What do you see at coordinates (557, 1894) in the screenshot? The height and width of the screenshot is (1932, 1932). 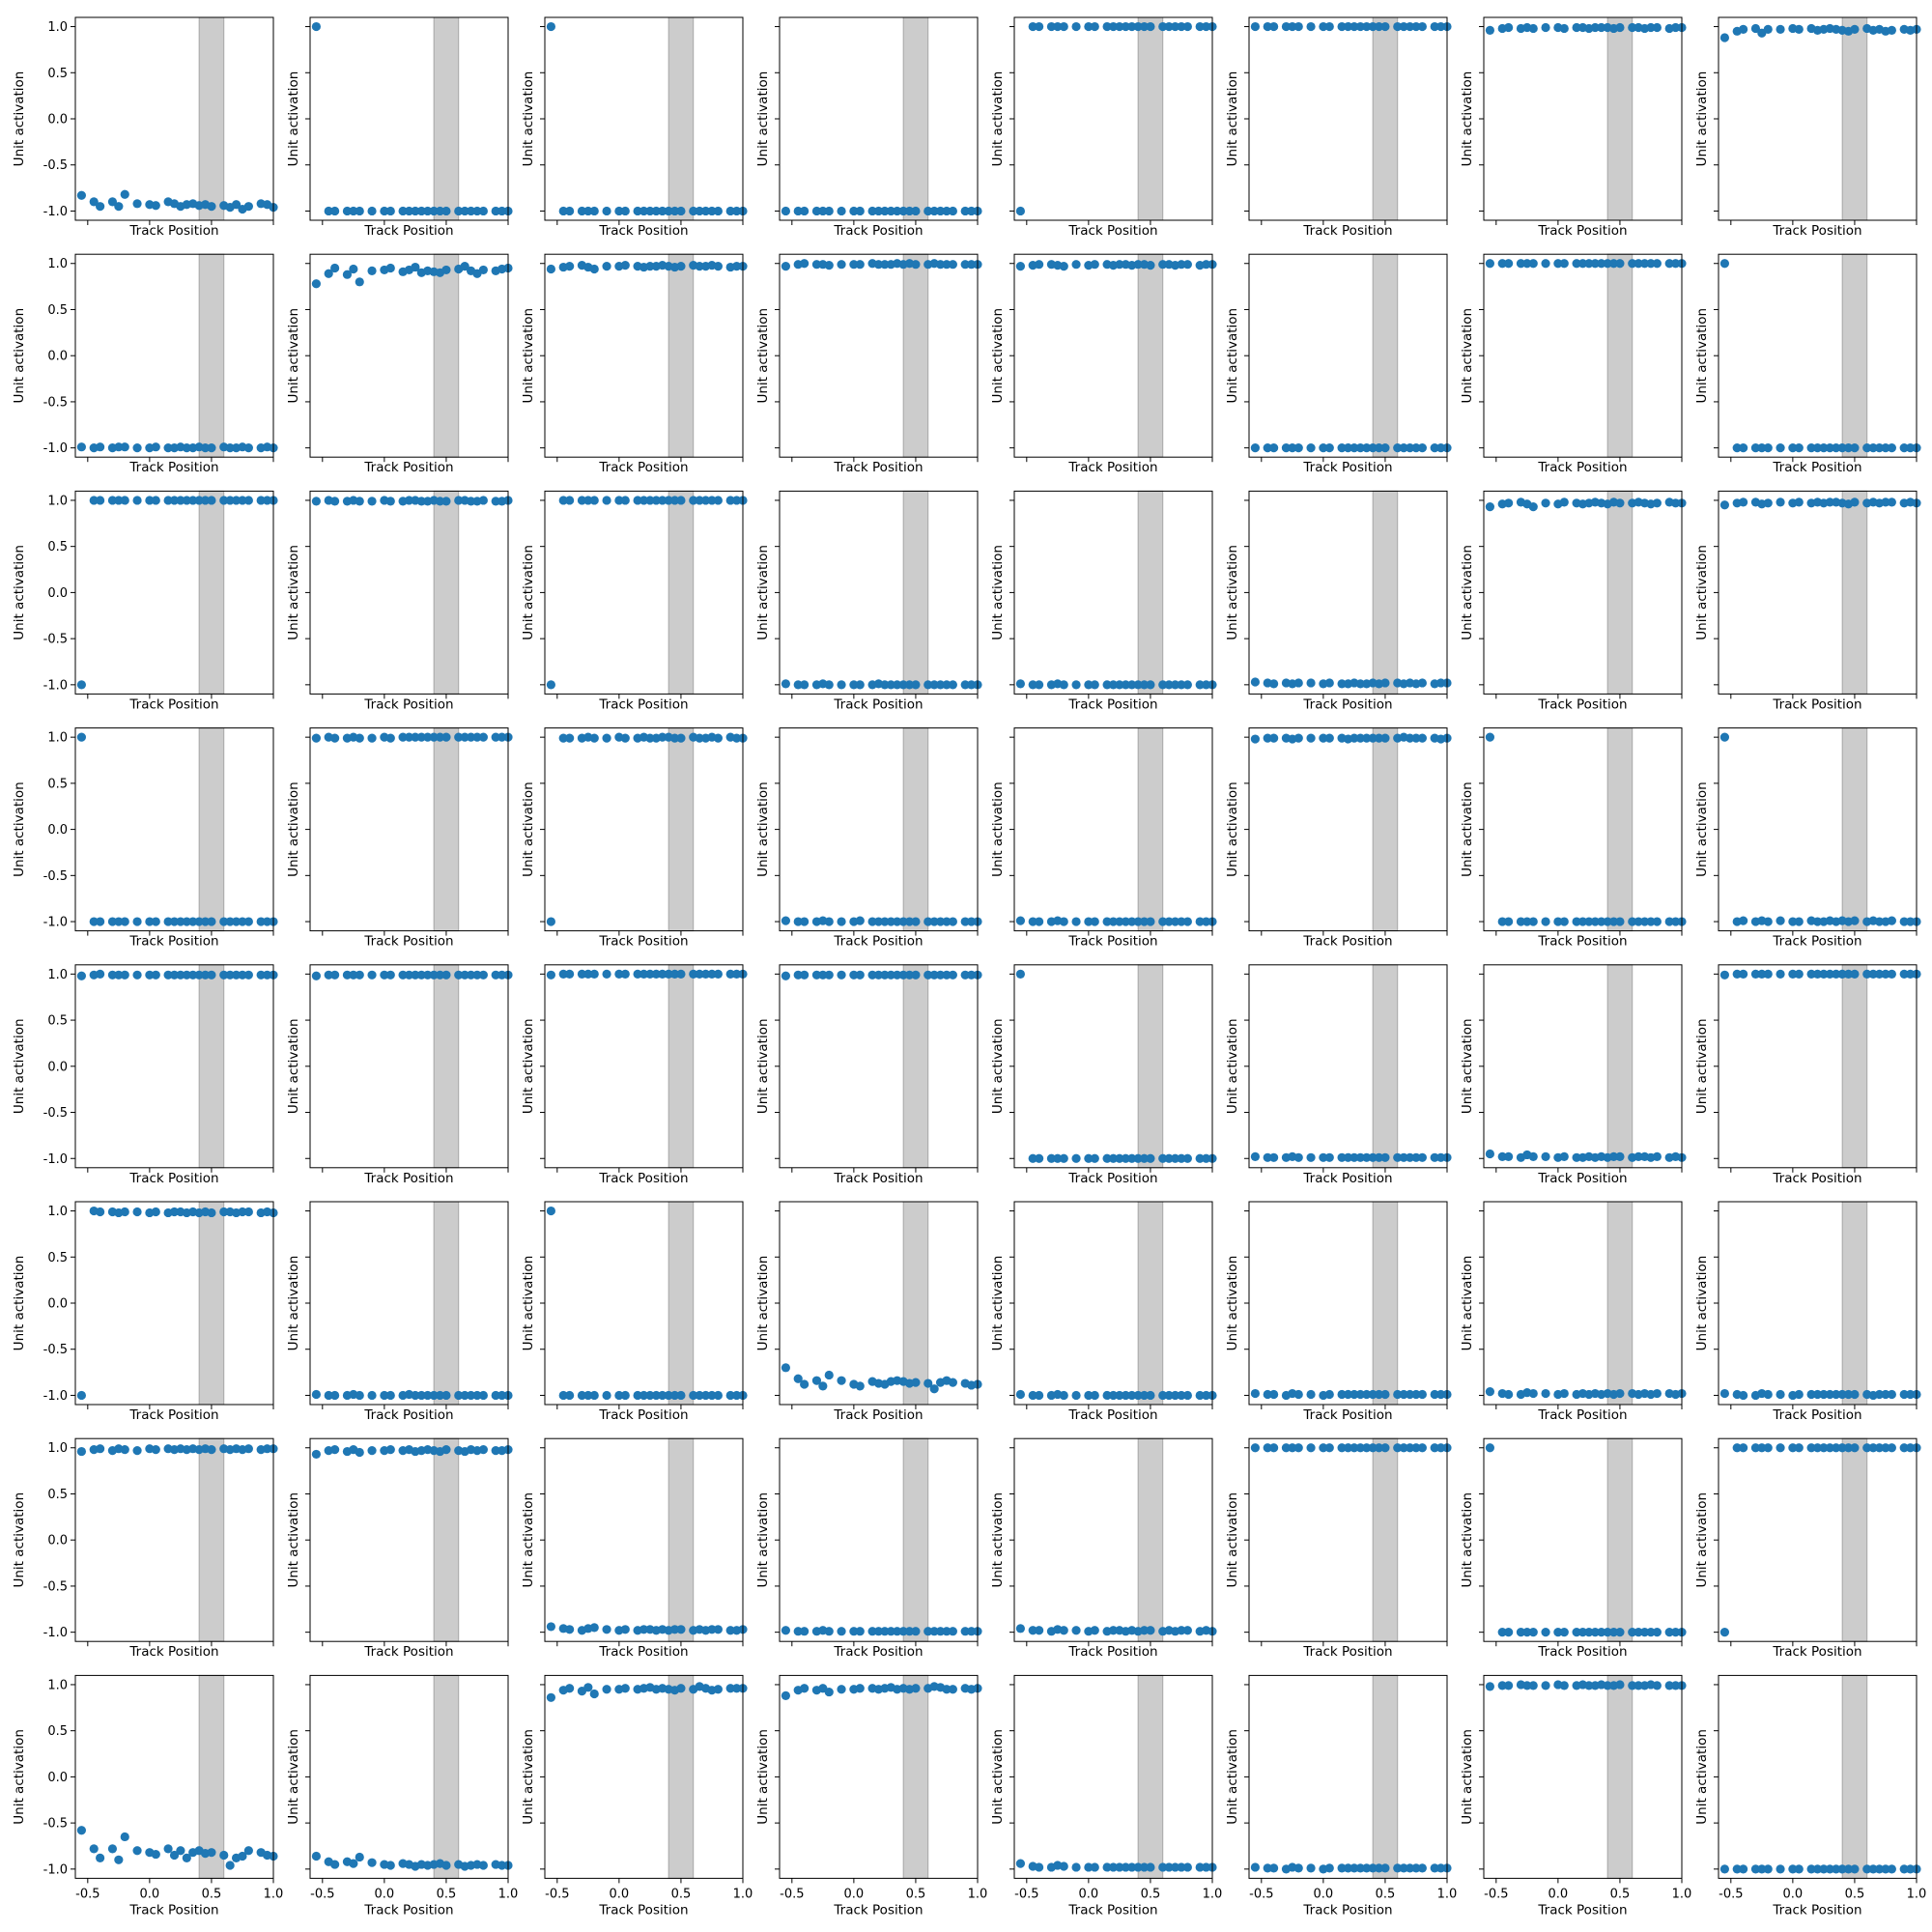 I see `x-tick-label: -0.5` at bounding box center [557, 1894].